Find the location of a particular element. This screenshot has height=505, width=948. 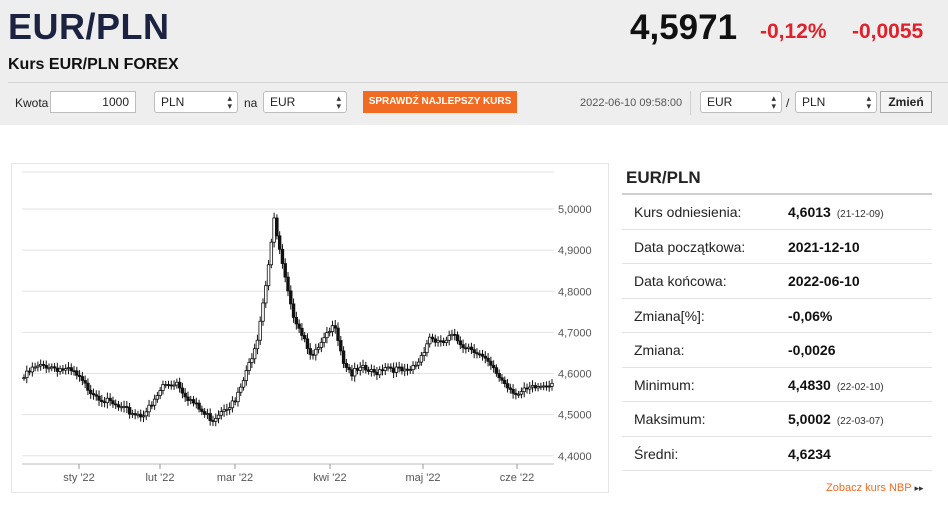

amount-input: 1000 is located at coordinates (93, 102).